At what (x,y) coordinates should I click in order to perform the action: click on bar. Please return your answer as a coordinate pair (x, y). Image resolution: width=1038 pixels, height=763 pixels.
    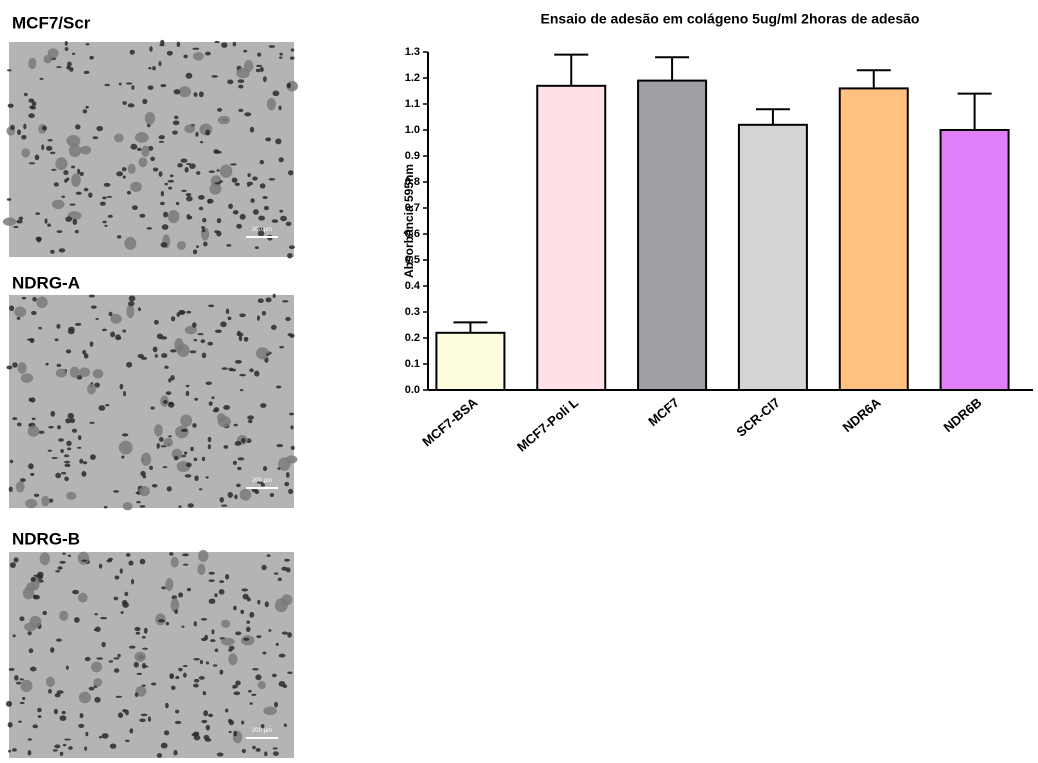
    Looking at the image, I should click on (772, 257).